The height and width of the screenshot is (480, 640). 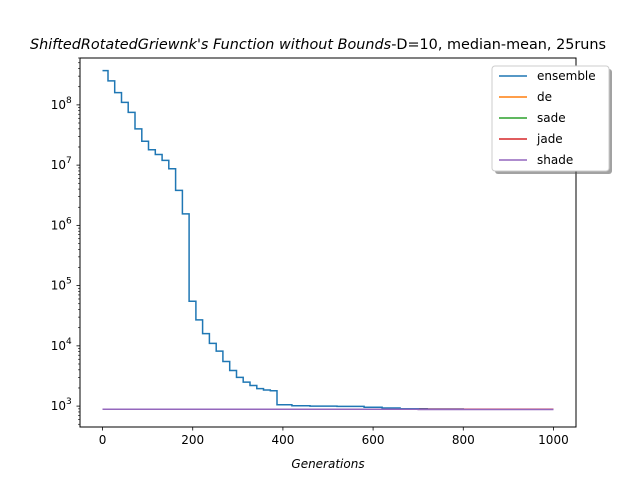 I want to click on legend-label-sade: sade, so click(x=551, y=118).